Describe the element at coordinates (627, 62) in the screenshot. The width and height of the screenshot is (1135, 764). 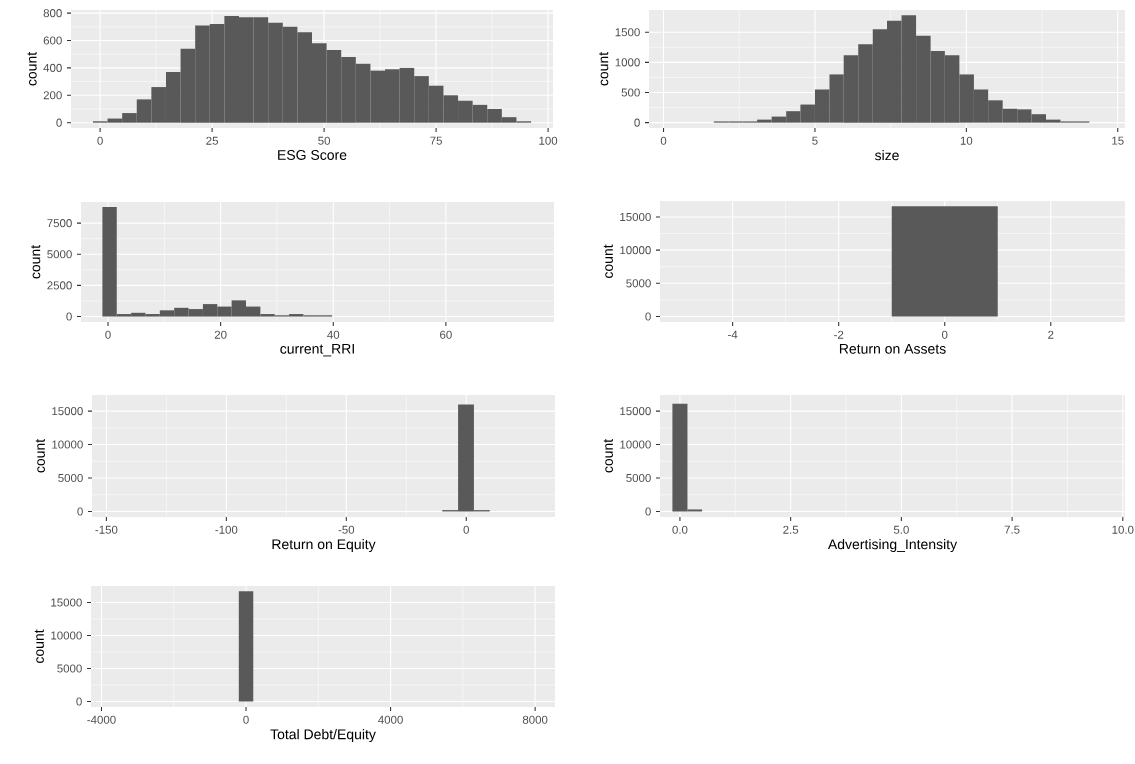
I see `y-tick-label: 1000` at that location.